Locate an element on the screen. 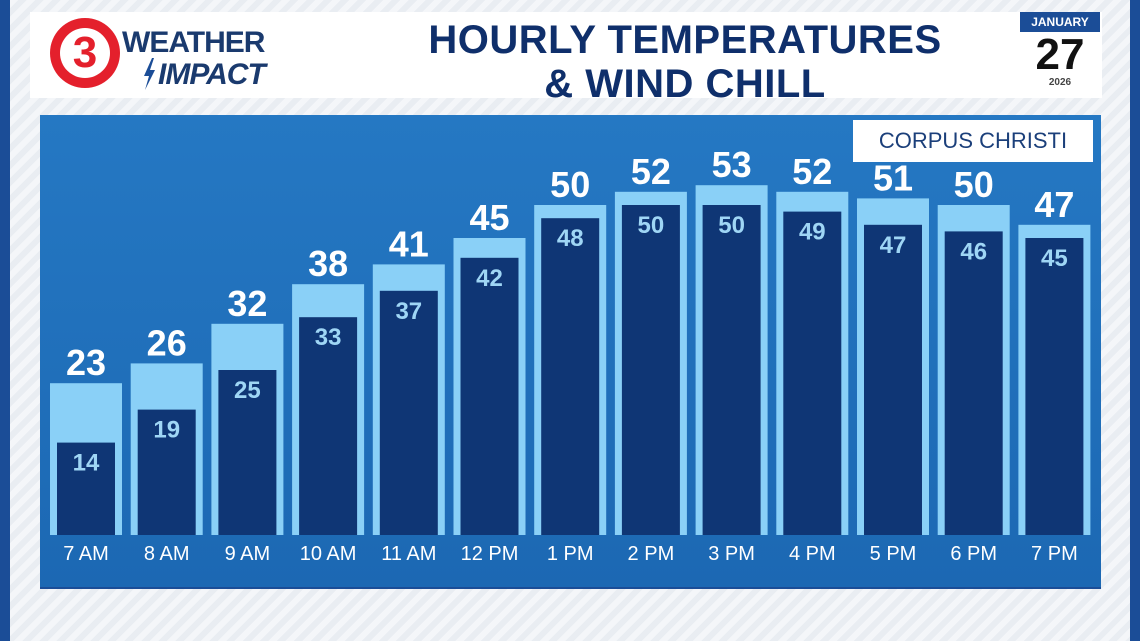 This screenshot has width=1140, height=641. x-axis-tick-label: 10 AM is located at coordinates (328, 554).